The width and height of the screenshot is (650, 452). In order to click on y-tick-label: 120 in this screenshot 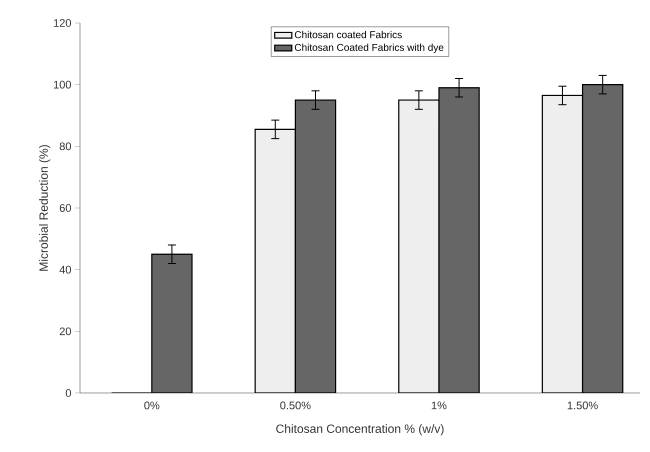, I will do `click(63, 23)`.